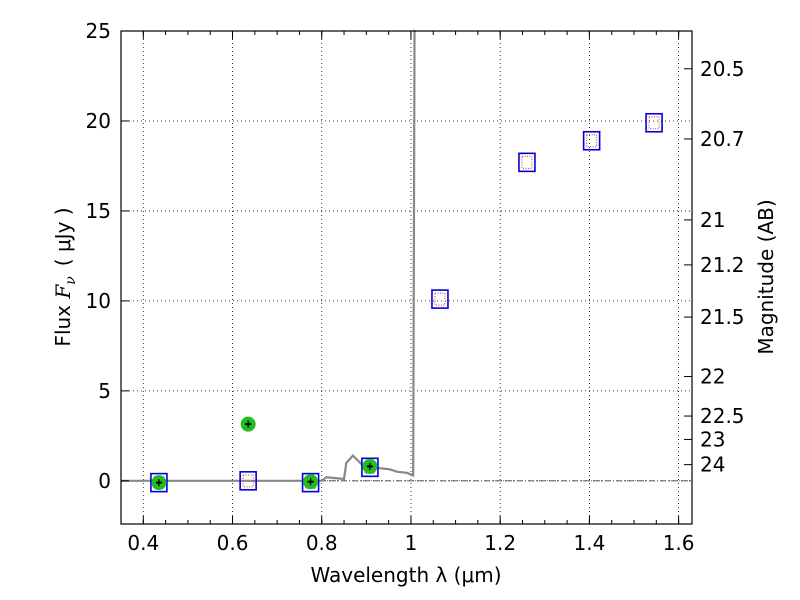 The image size is (800, 600). Describe the element at coordinates (766, 276) in the screenshot. I see `y-axis-title-right: Magnitude (AB)` at that location.